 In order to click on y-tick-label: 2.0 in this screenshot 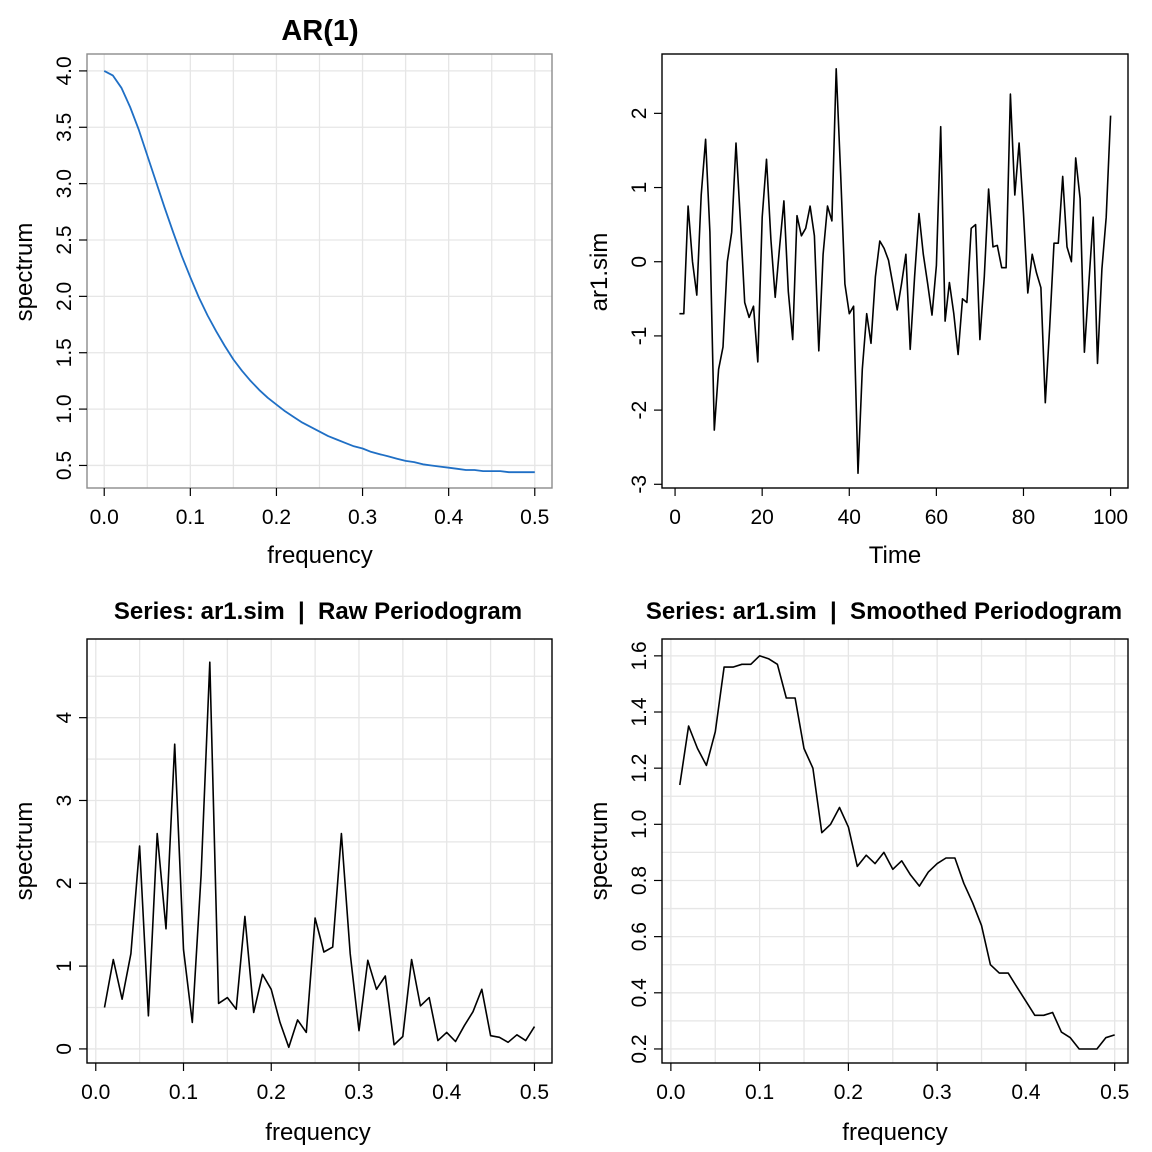, I will do `click(64, 296)`.